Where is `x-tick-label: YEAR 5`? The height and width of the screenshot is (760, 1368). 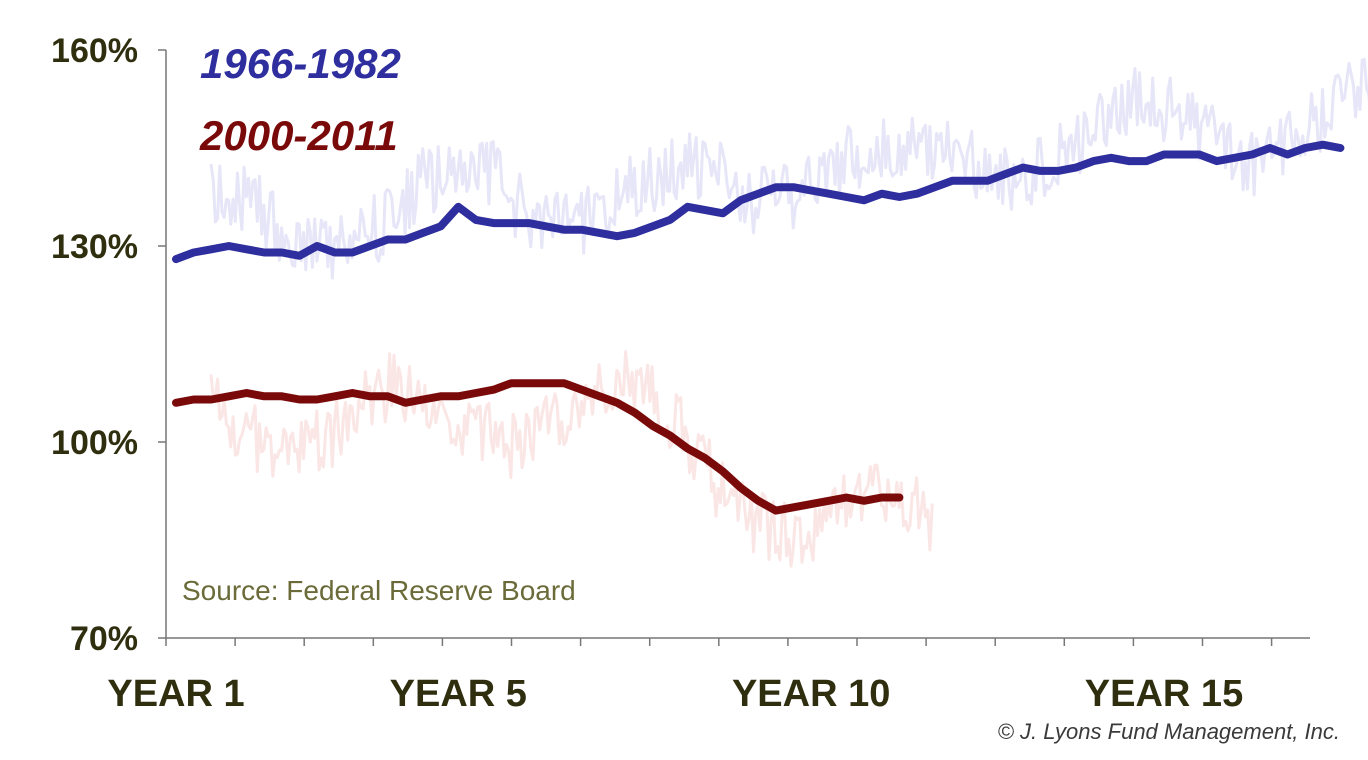 x-tick-label: YEAR 5 is located at coordinates (458, 694).